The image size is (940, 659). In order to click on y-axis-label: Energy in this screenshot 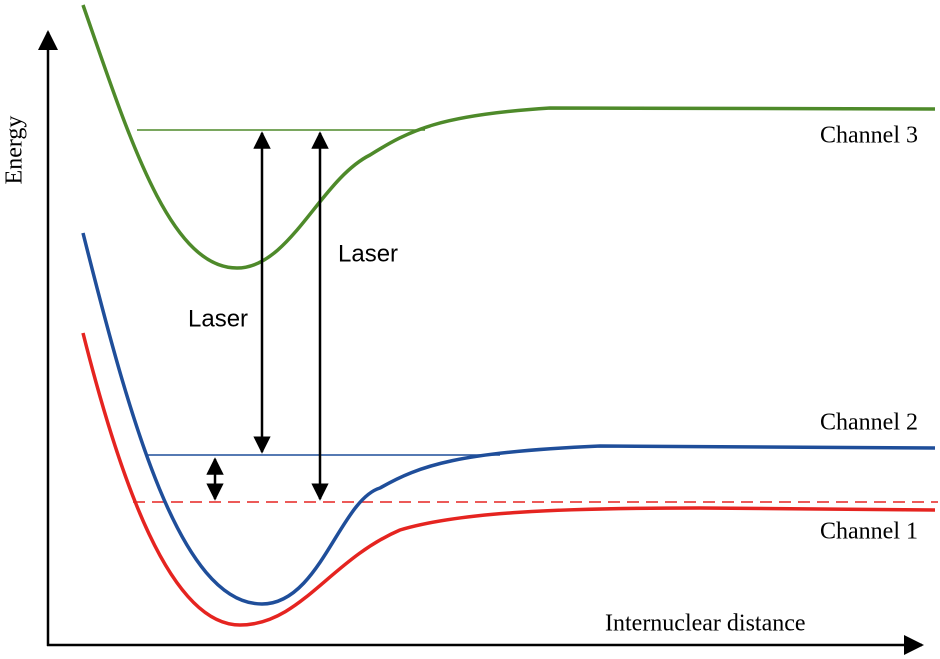, I will do `click(15, 150)`.